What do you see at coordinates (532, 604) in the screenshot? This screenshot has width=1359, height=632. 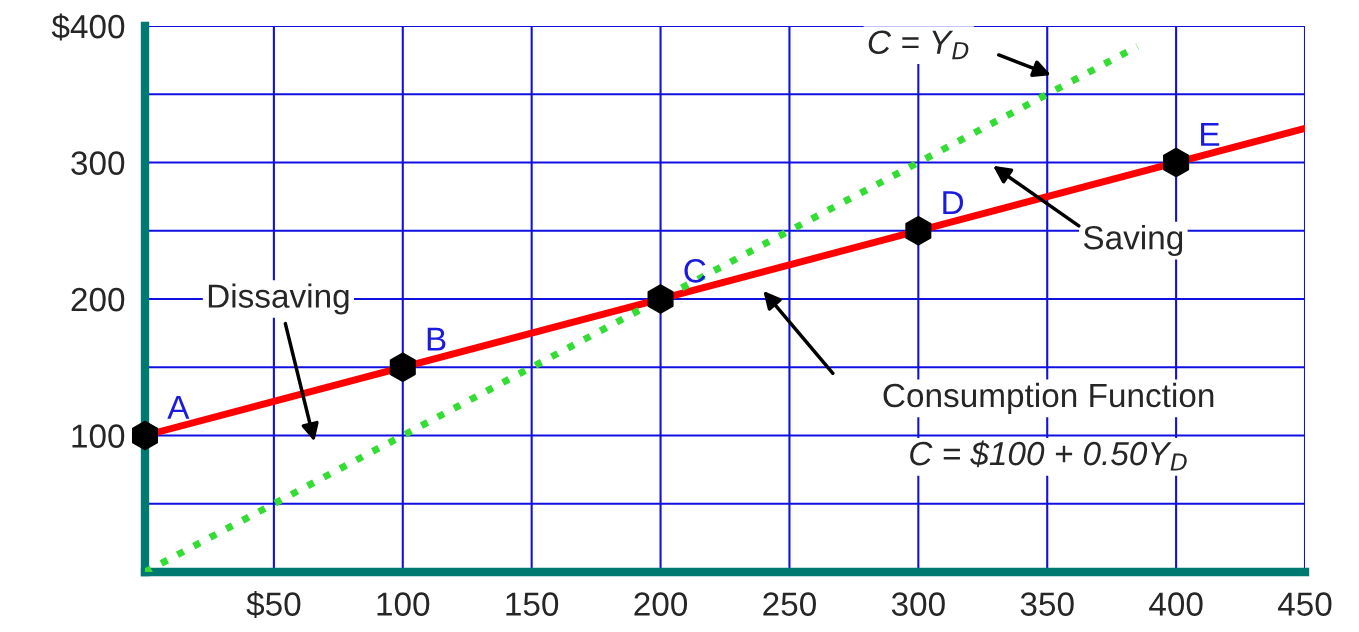 I see `x-tick-label: 150` at bounding box center [532, 604].